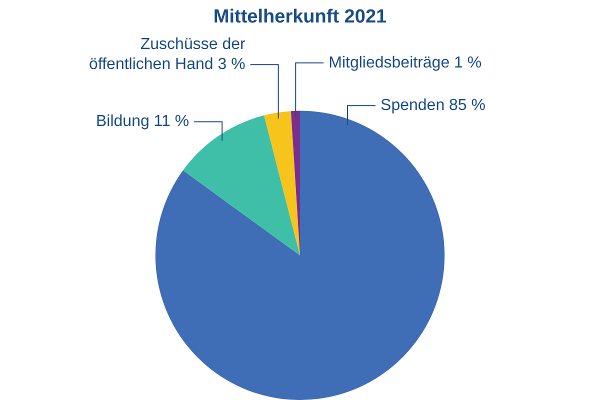 This screenshot has height=400, width=600. I want to click on slice-label: Bildung 11 %, so click(143, 121).